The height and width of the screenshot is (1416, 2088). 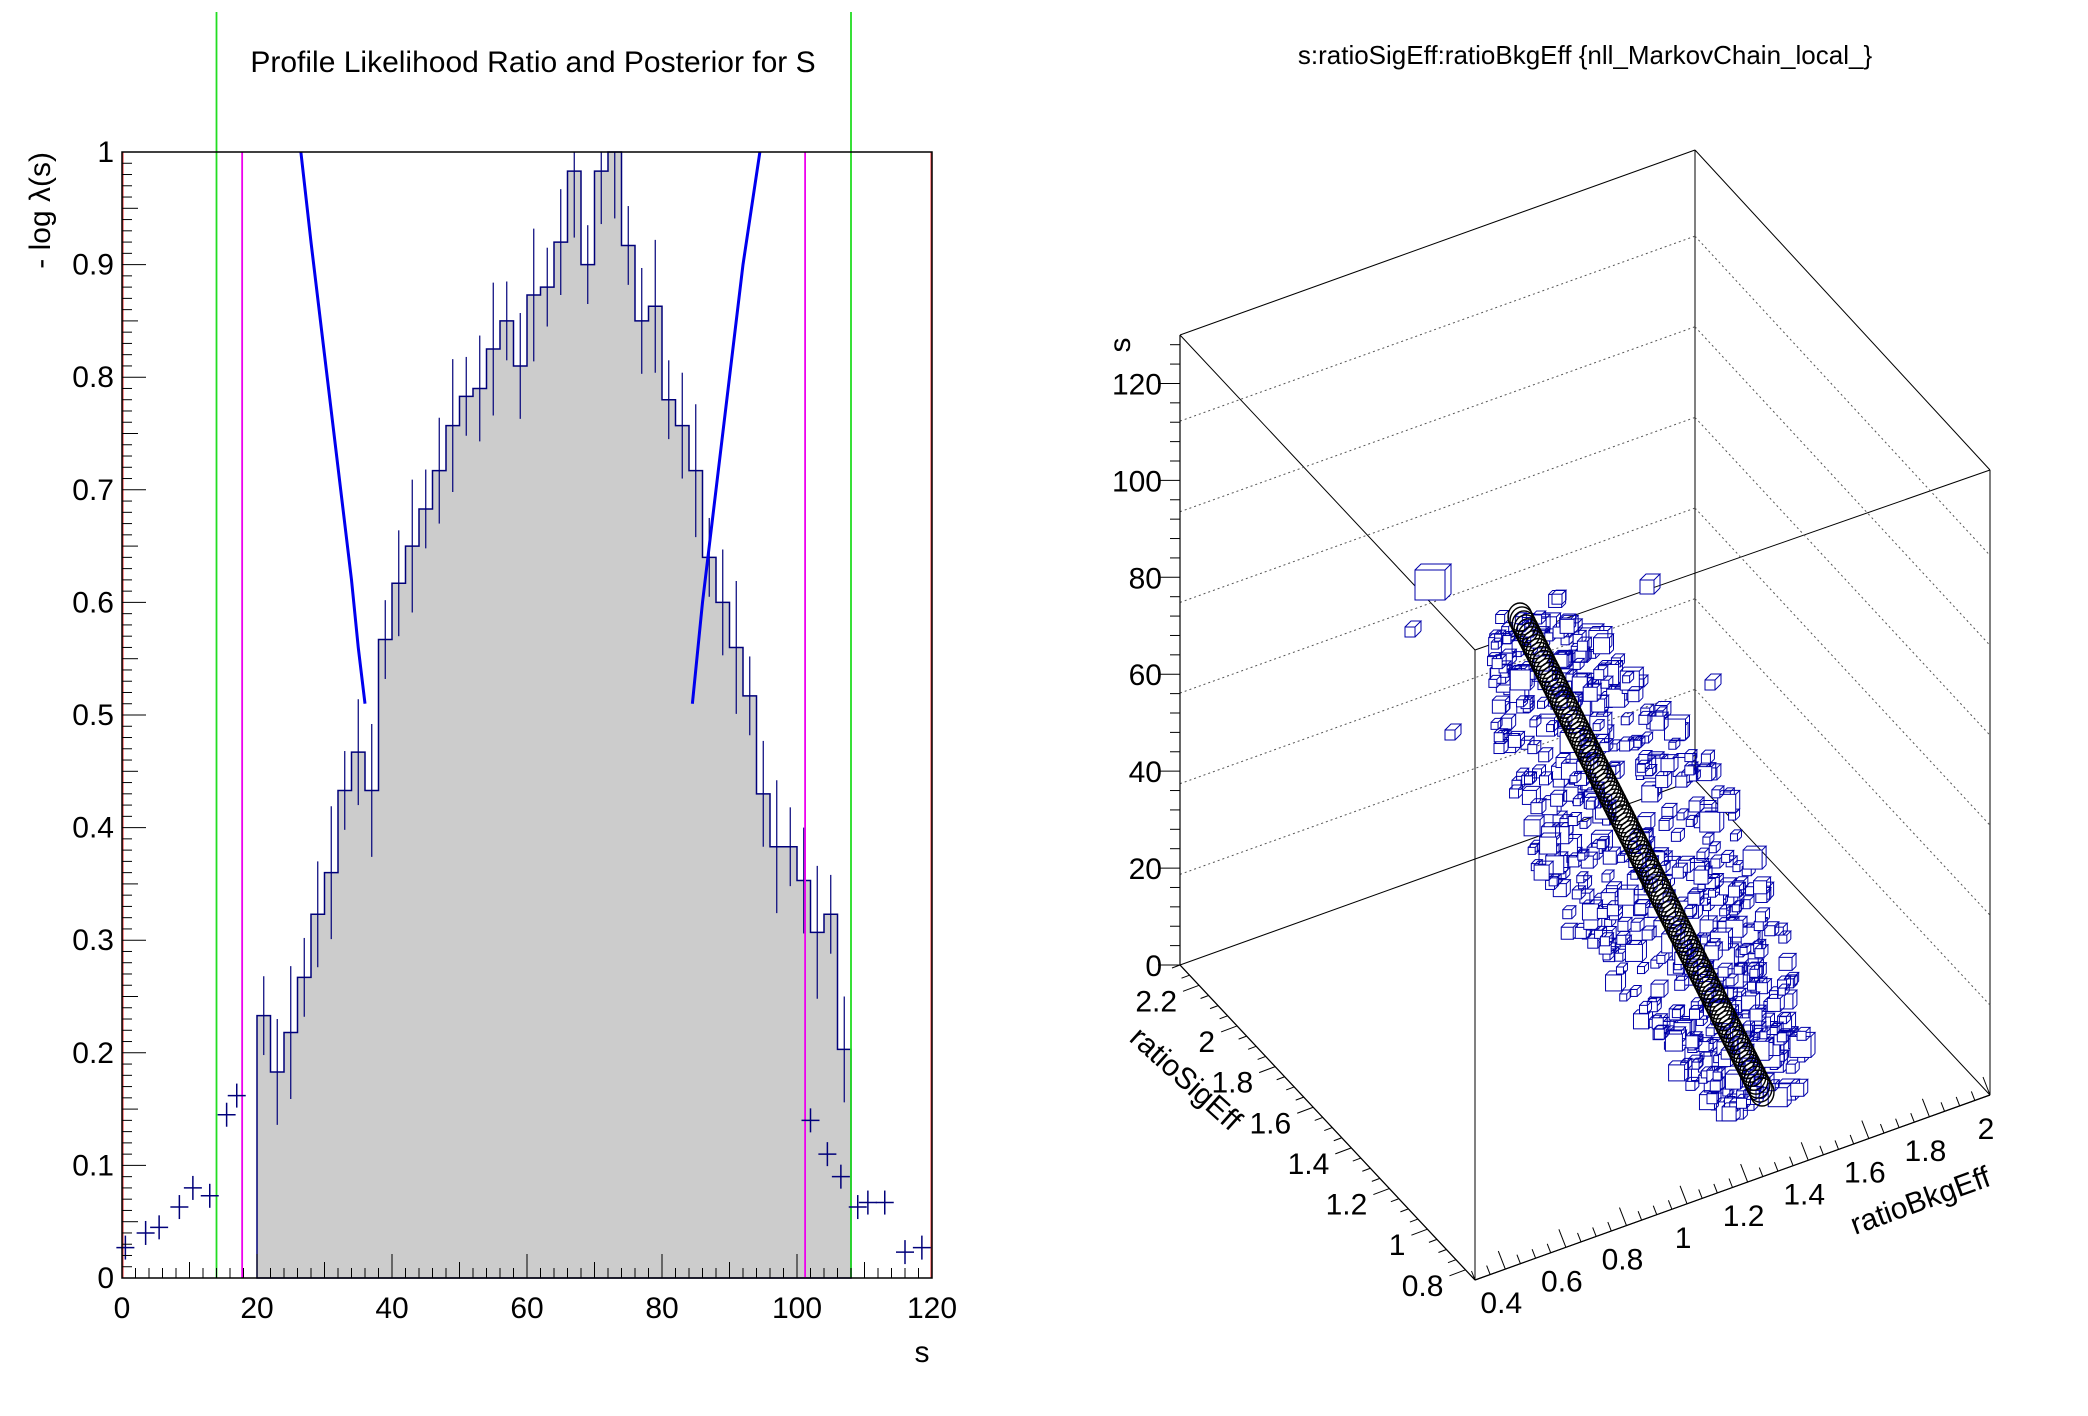 I want to click on x-tick-label: 2, so click(x=1986, y=1129).